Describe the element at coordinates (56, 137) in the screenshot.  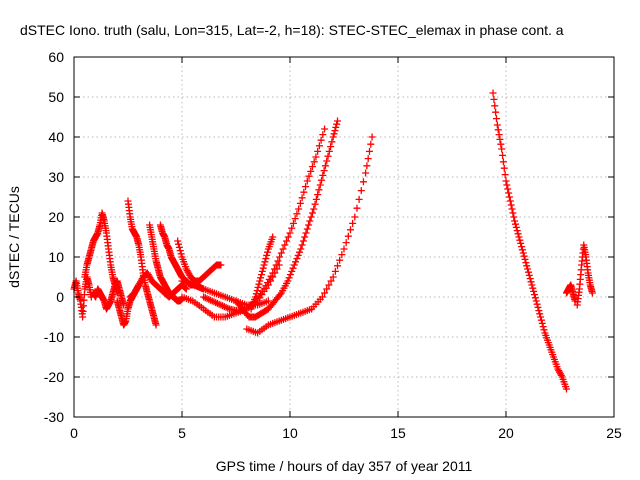
I see `y-tick-label: 40` at that location.